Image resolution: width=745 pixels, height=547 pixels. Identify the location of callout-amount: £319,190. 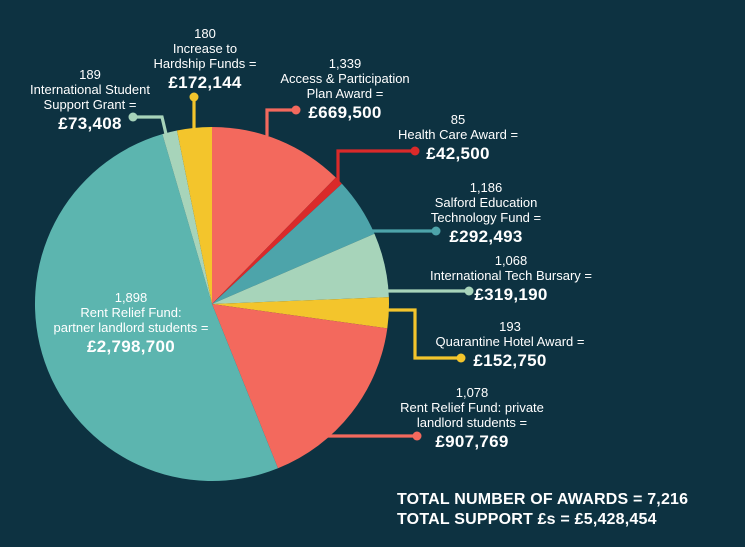
(511, 294).